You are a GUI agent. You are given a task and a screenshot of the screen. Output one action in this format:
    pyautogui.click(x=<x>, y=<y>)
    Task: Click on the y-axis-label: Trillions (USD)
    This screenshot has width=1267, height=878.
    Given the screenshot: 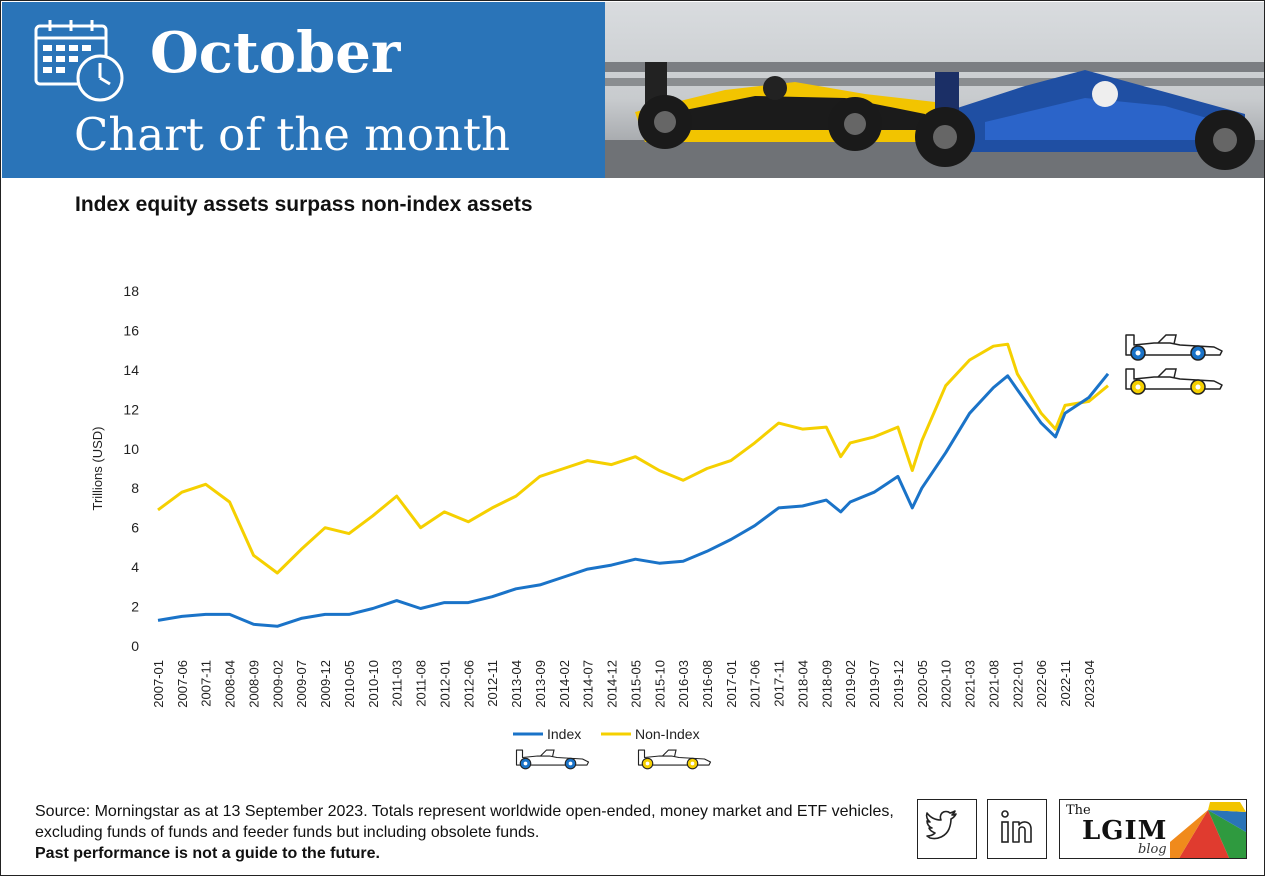 What is the action you would take?
    pyautogui.click(x=97, y=468)
    